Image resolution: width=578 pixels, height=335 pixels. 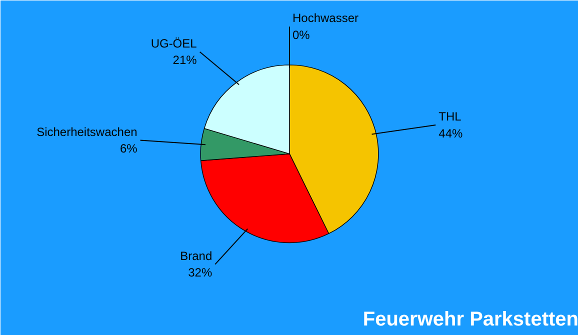 I want to click on slice-label: Brand, so click(x=196, y=255).